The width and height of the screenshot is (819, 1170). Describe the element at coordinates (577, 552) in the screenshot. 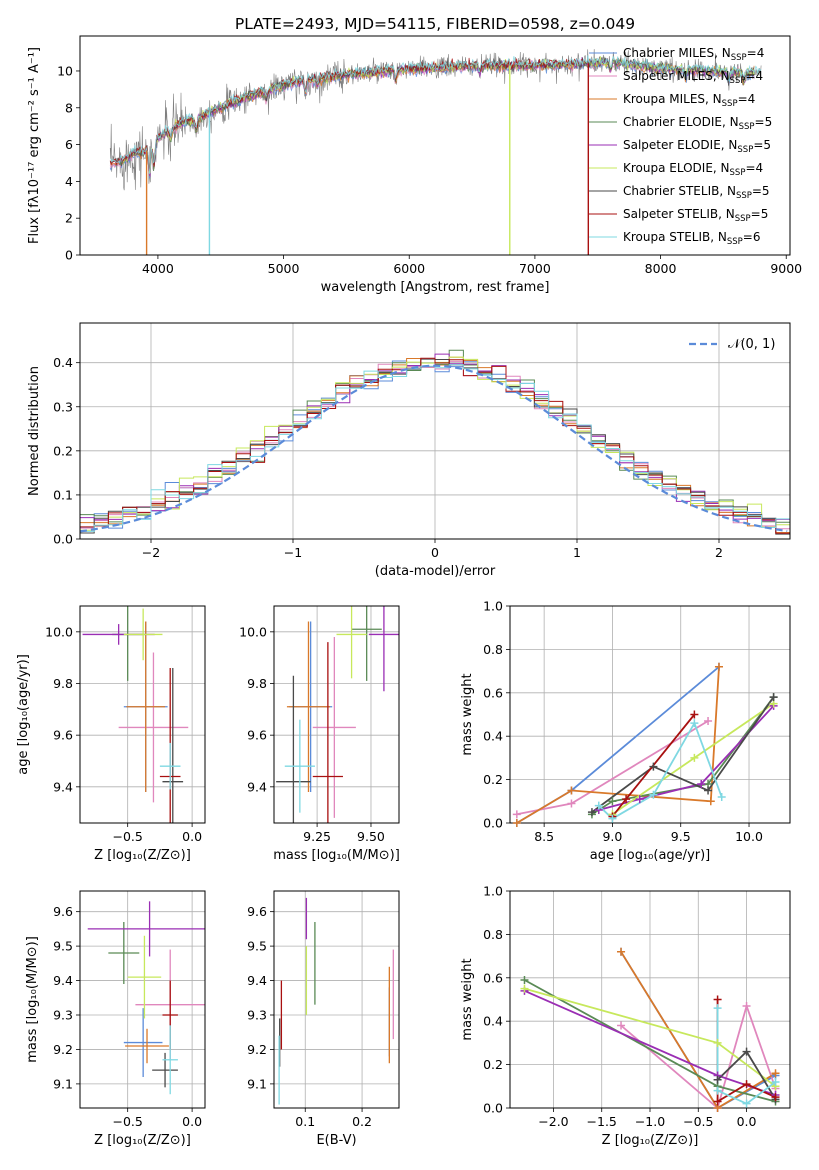

I see `x-tick-label: 1` at that location.